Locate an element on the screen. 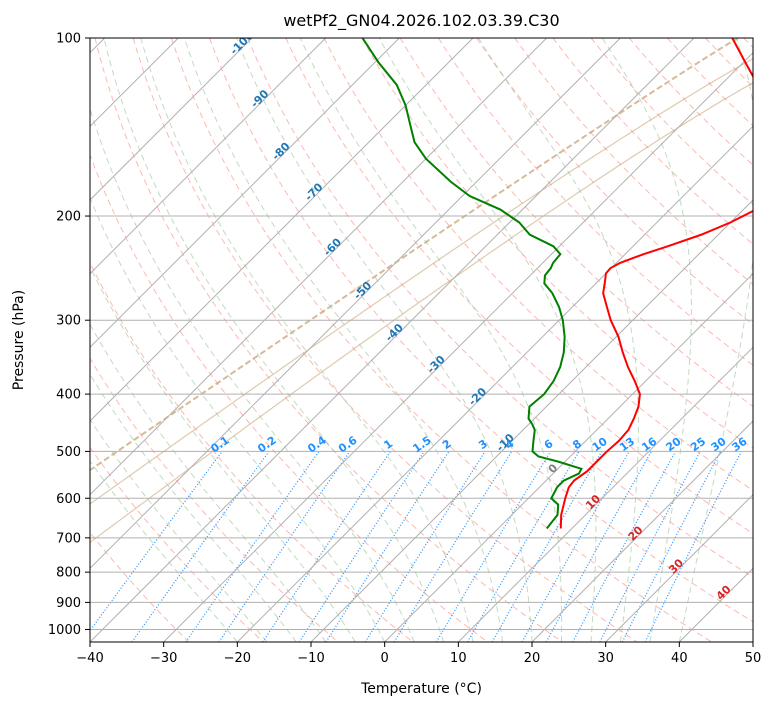 This screenshot has width=775, height=708. chart-title: wetPf2_GN04.2026.102.03.39.C30 is located at coordinates (421, 21).